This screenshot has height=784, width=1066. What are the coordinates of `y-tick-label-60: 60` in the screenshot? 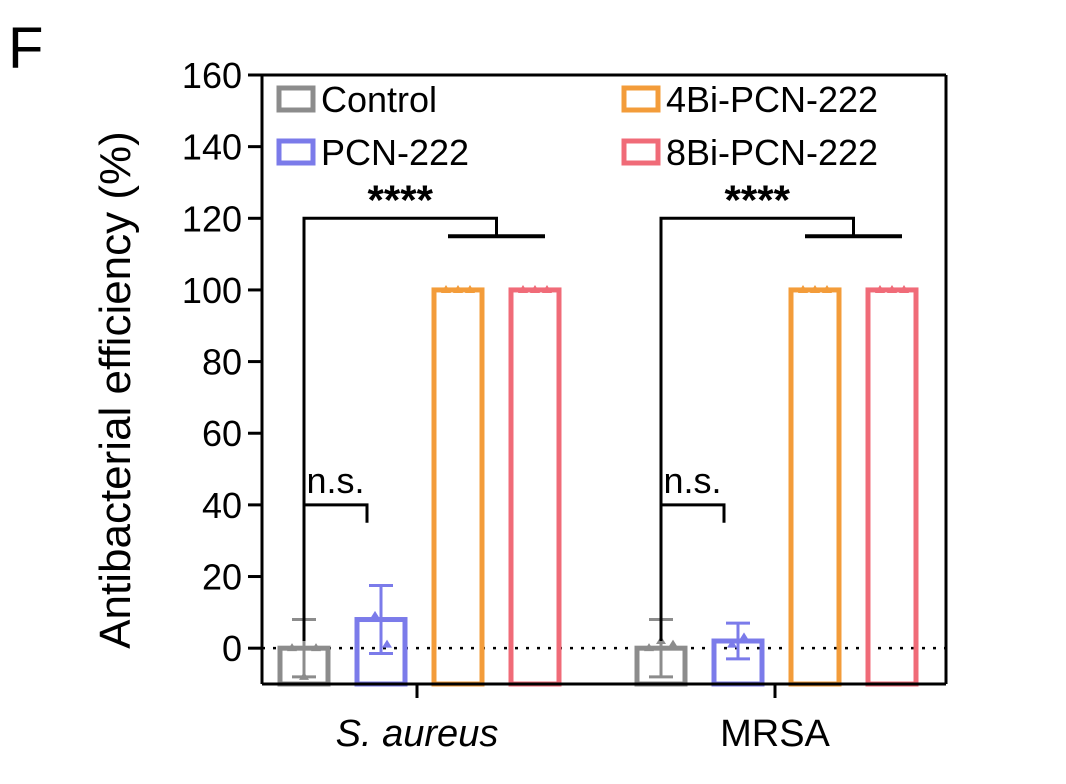 It's located at (222, 433).